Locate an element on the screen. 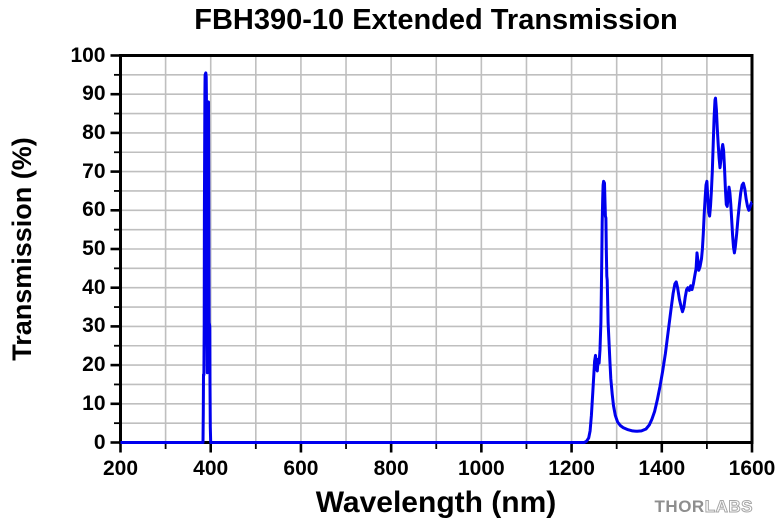 The image size is (780, 527). logo-thor-text: THOR is located at coordinates (679, 506).